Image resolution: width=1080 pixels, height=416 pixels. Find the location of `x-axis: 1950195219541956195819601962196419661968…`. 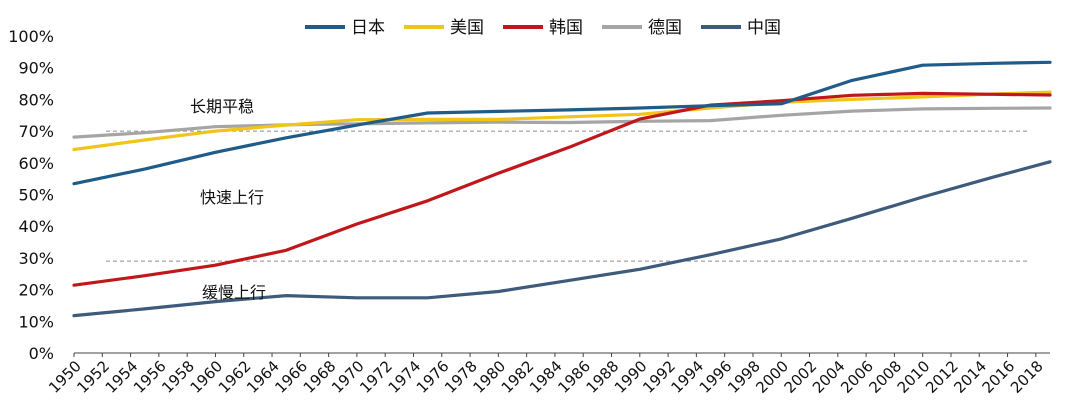

x-axis: 1950195219541956195819601962196419661968… is located at coordinates (547, 374).